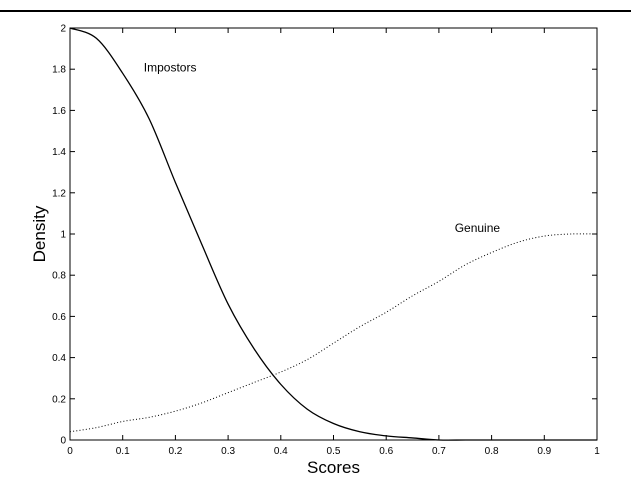 This screenshot has width=631, height=480. What do you see at coordinates (63, 235) in the screenshot?
I see `y-tick-label: 1` at bounding box center [63, 235].